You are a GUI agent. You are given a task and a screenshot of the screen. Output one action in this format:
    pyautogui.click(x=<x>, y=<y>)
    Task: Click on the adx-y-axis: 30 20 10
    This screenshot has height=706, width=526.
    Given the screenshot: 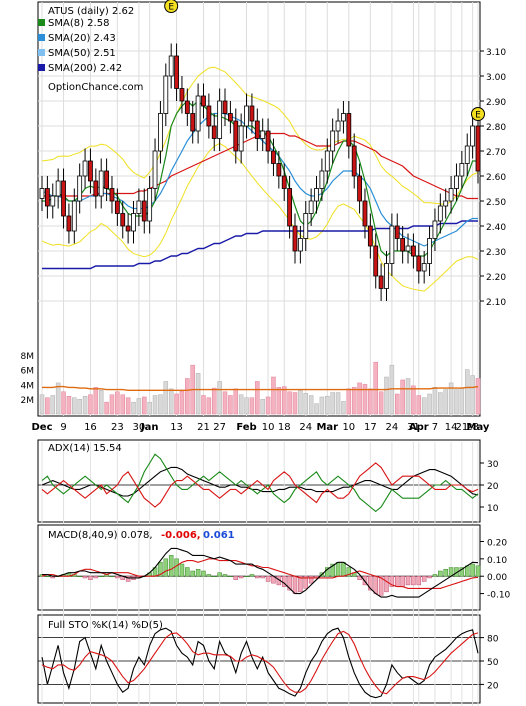 What is the action you would take?
    pyautogui.click(x=489, y=487)
    